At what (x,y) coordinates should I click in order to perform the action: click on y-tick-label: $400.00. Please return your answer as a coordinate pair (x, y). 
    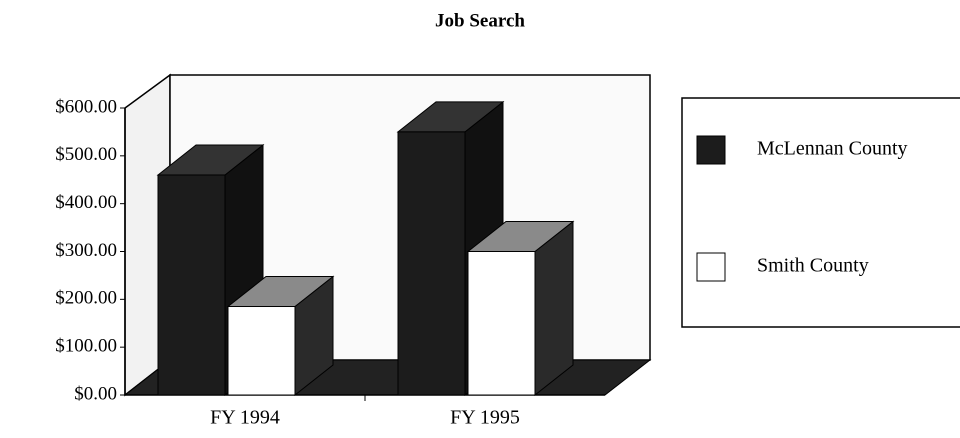
    Looking at the image, I should click on (86, 202).